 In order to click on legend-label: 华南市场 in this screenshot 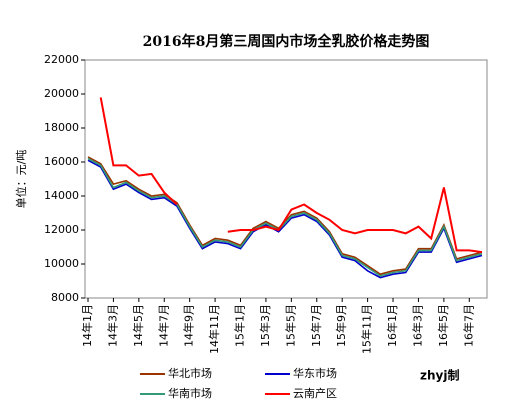, I will do `click(190, 393)`.